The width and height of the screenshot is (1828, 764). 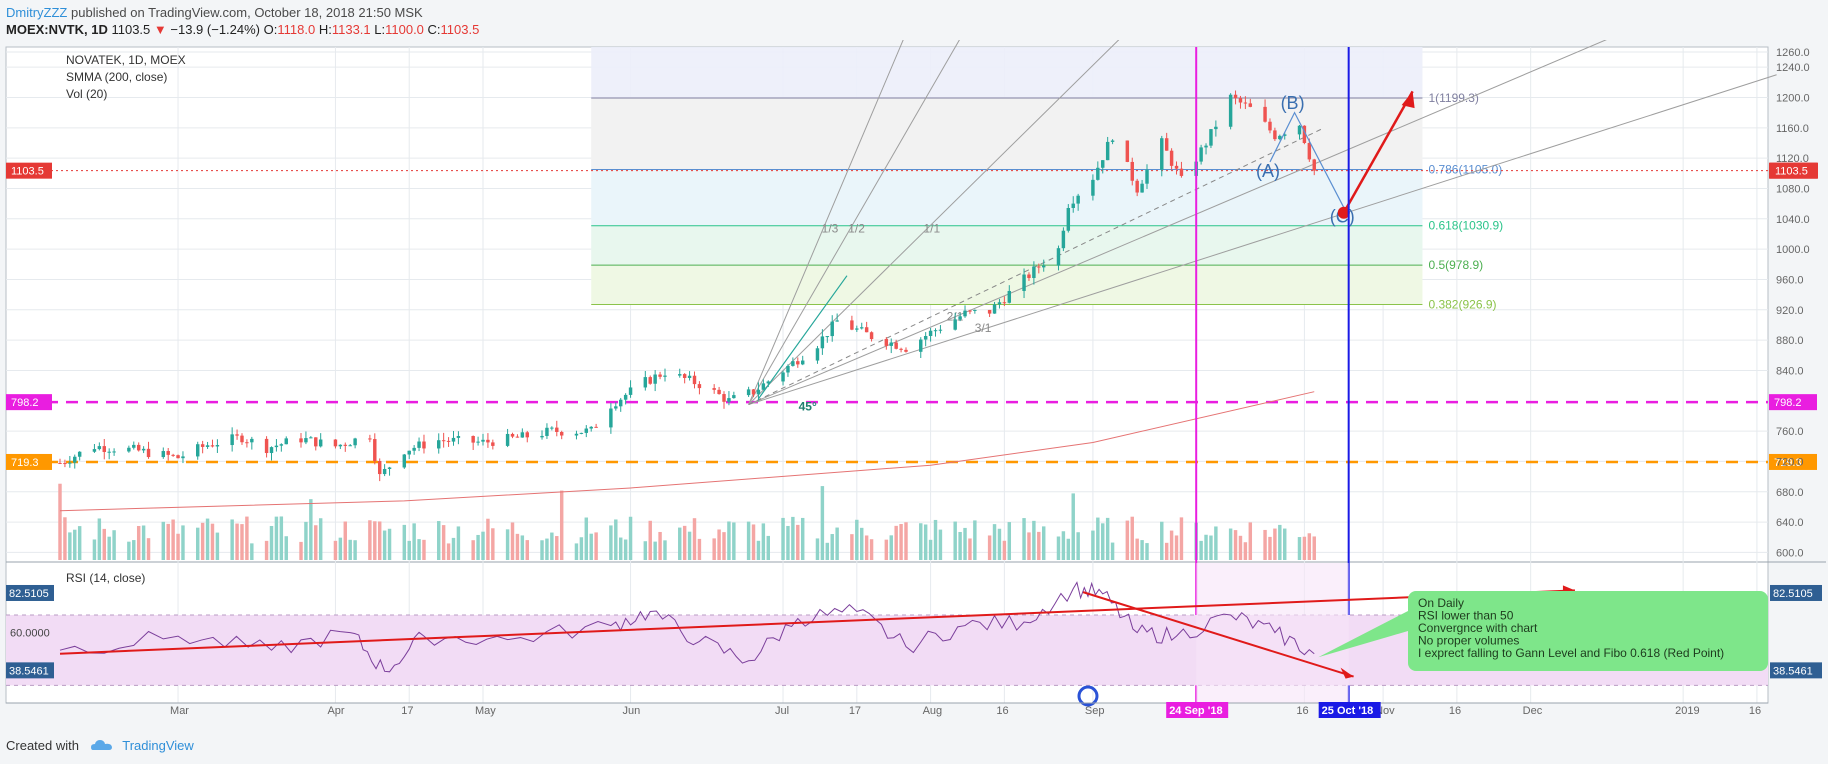 What do you see at coordinates (1793, 53) in the screenshot?
I see `price-tick-label: 1260.0` at bounding box center [1793, 53].